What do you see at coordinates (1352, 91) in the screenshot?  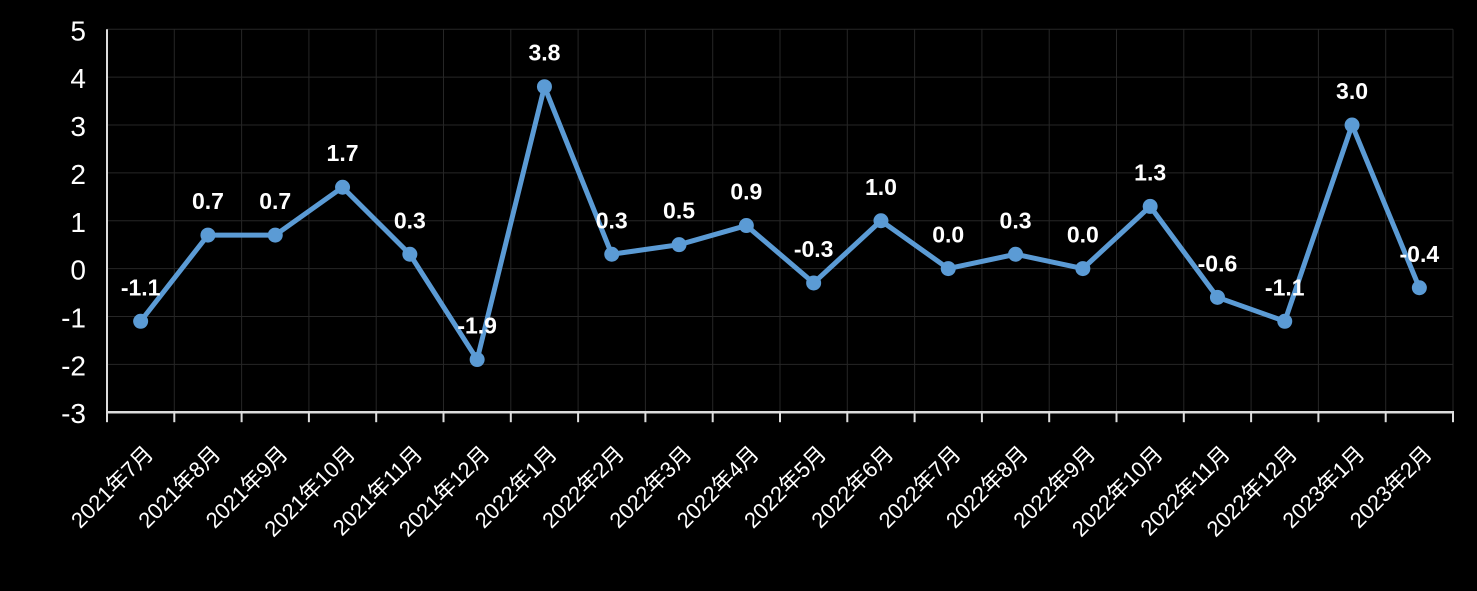 I see `data-point-label: 3.0` at bounding box center [1352, 91].